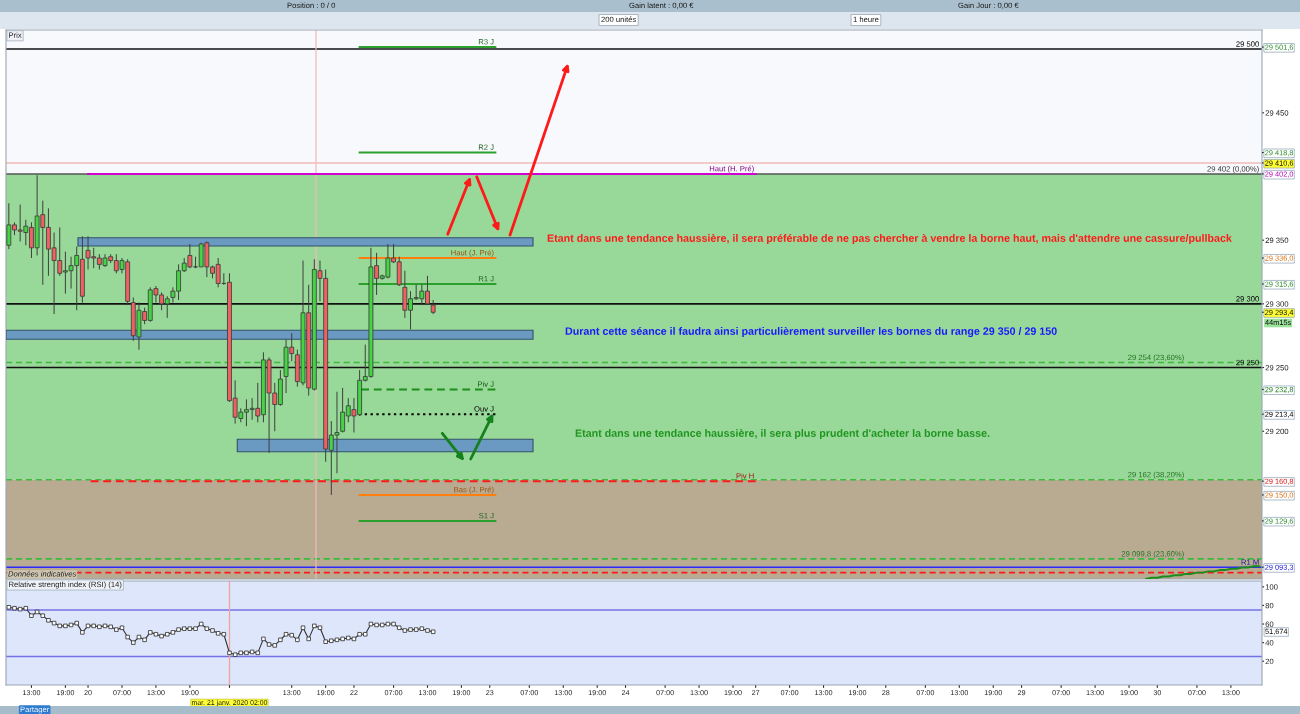  What do you see at coordinates (811, 332) in the screenshot?
I see `annotation: Durant cette séance il faudra ainsi particulièrement surveiller les bornes du range 29 350 / 29 150` at bounding box center [811, 332].